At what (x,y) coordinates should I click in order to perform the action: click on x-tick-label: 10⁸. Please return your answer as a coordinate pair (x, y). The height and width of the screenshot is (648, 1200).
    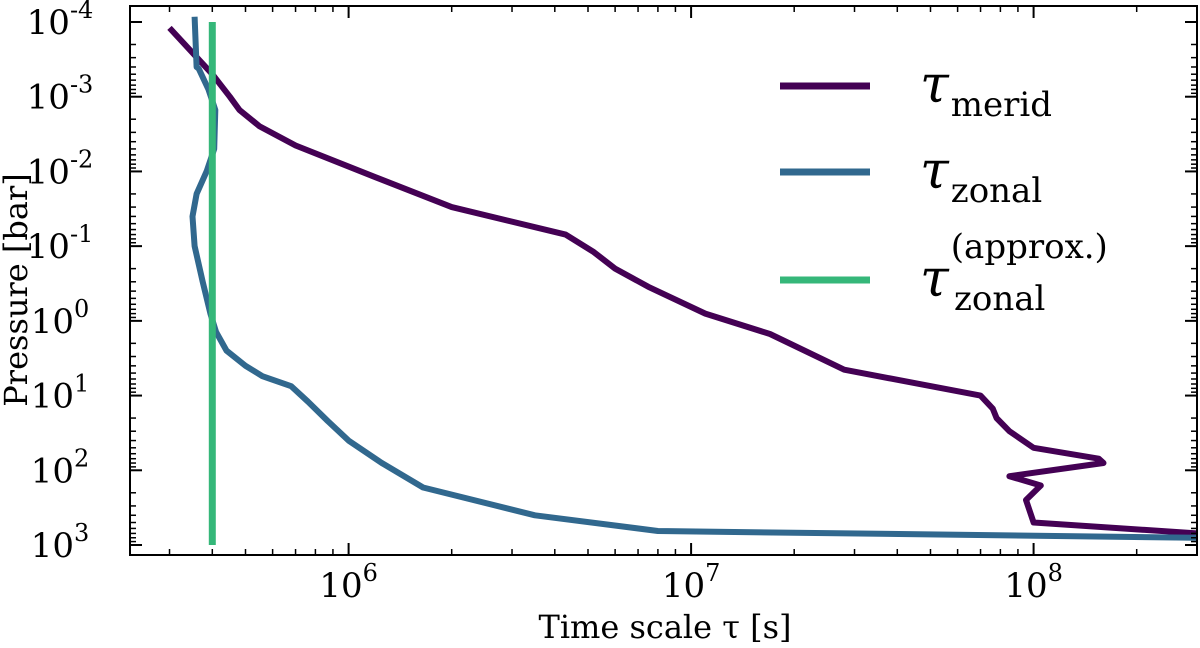
    Looking at the image, I should click on (1033, 582).